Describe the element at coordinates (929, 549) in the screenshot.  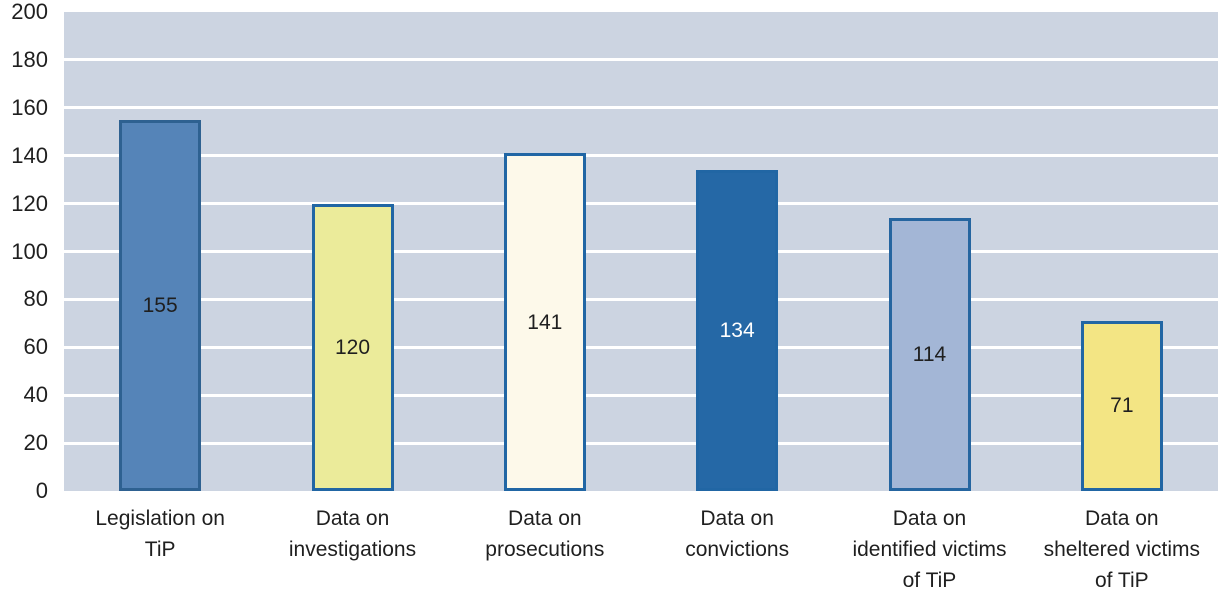
I see `x-category-label: Data on identified victims of TiP` at that location.